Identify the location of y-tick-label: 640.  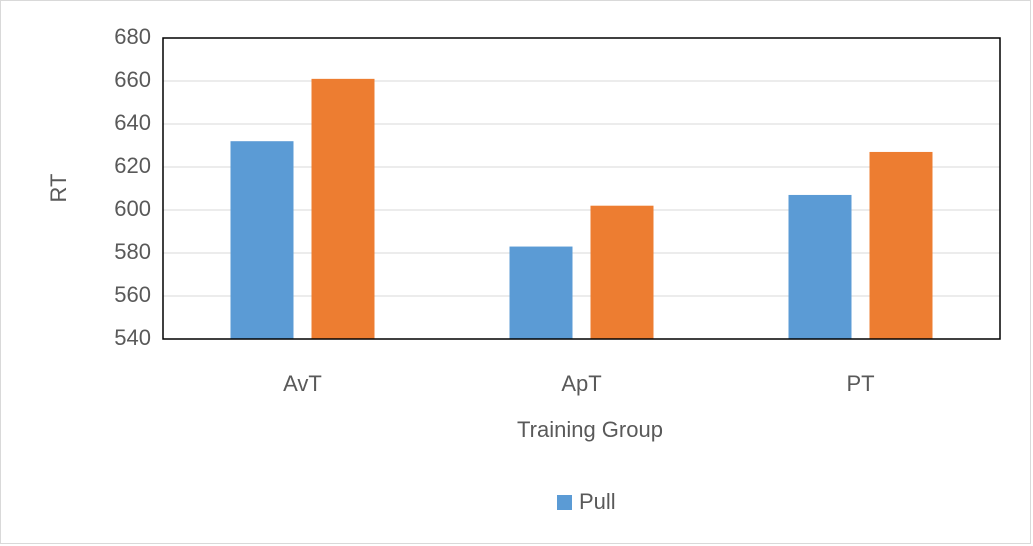
(132, 122).